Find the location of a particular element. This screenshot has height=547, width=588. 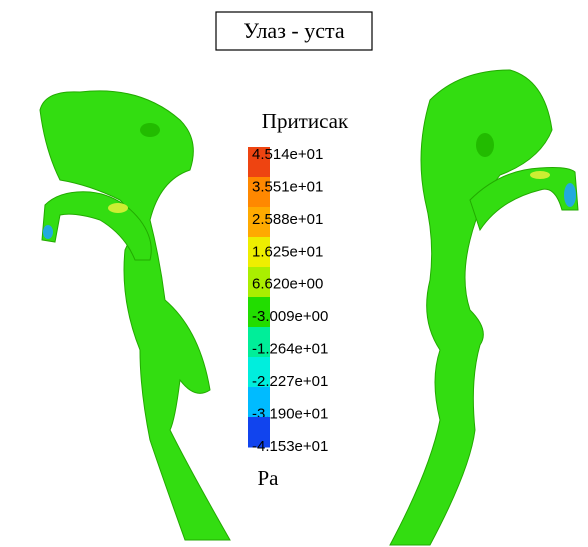

legend-title: Притисак is located at coordinates (305, 121).